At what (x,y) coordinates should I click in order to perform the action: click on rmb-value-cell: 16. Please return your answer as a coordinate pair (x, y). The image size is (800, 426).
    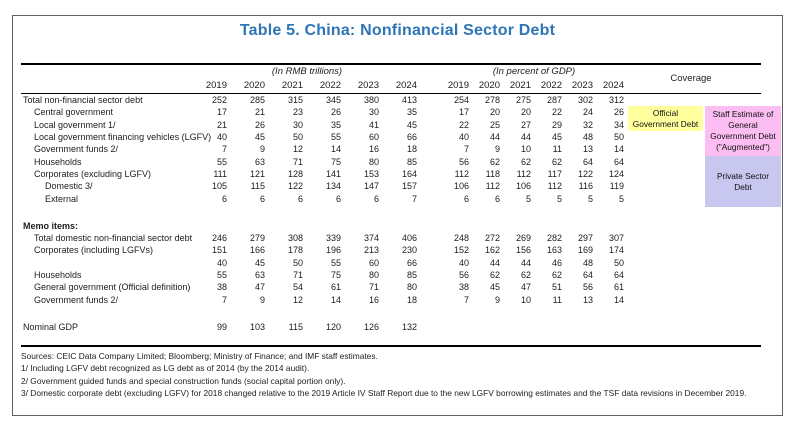
    Looking at the image, I should click on (373, 299).